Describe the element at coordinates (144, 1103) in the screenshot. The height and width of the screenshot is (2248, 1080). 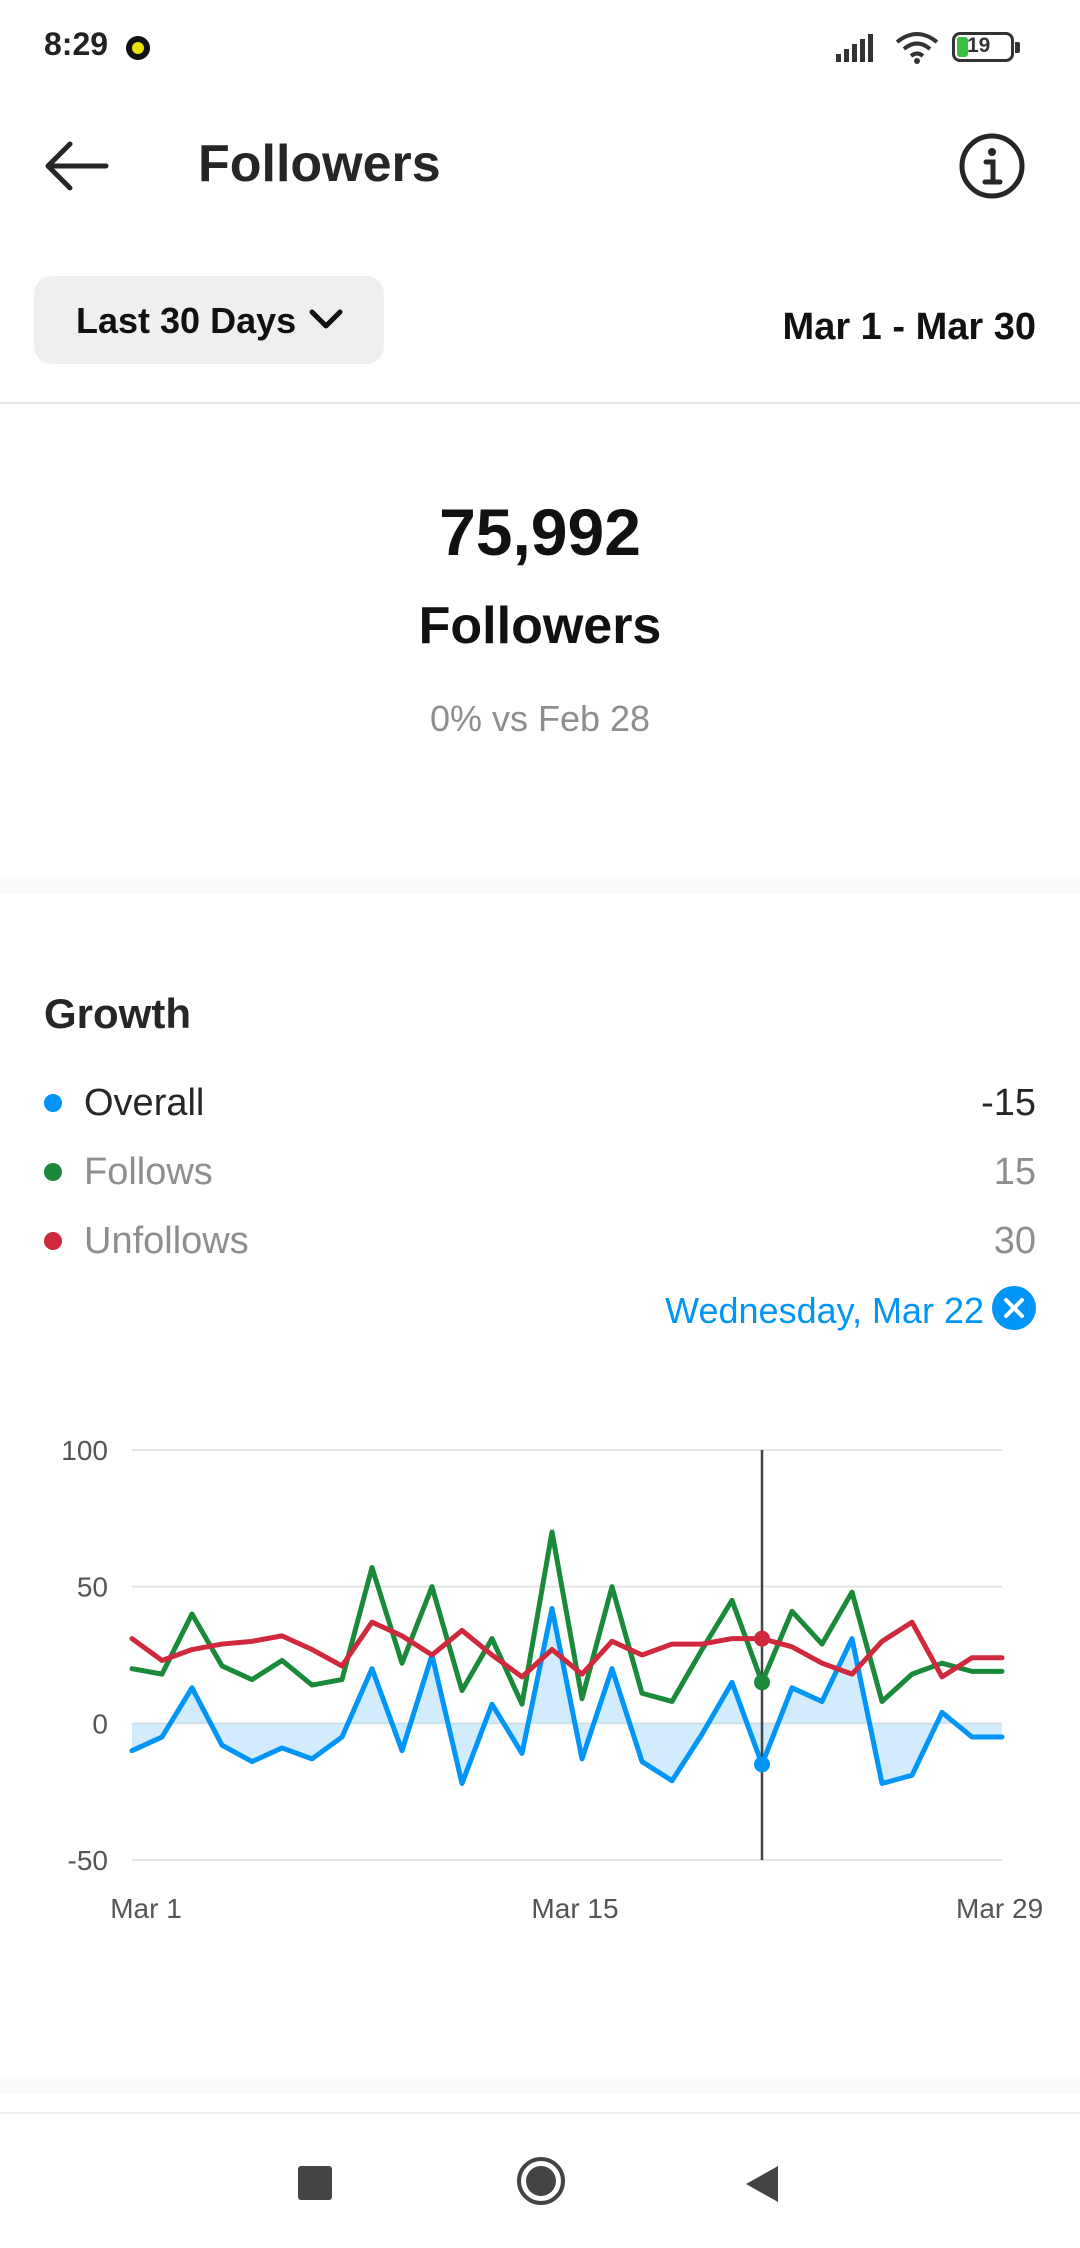
I see `legend-name: Overall` at that location.